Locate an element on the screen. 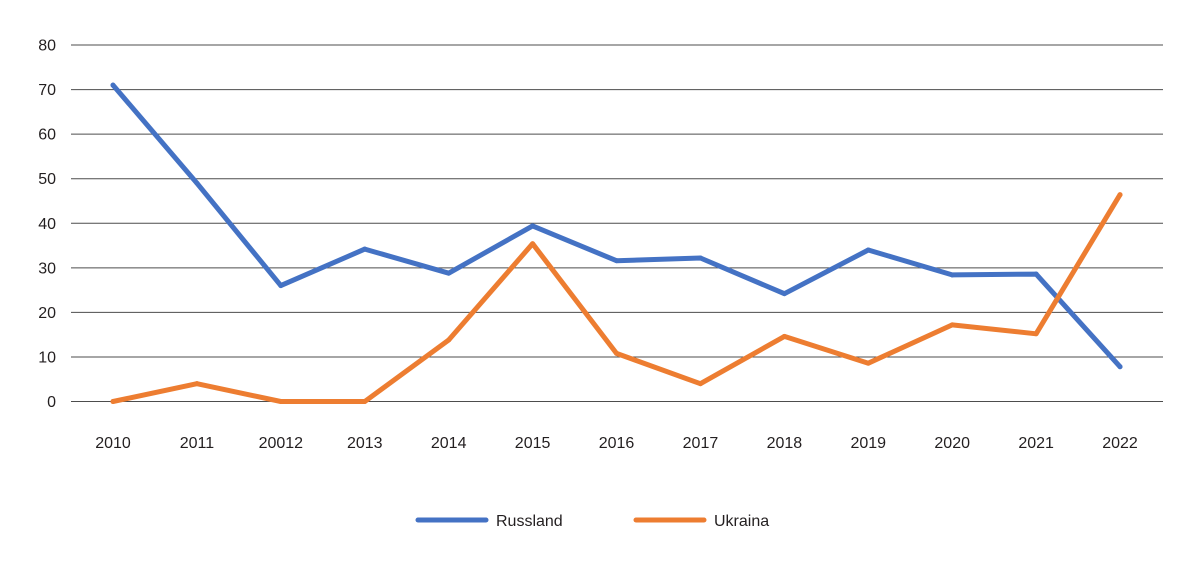  legend-label-russland: Russland is located at coordinates (529, 521).